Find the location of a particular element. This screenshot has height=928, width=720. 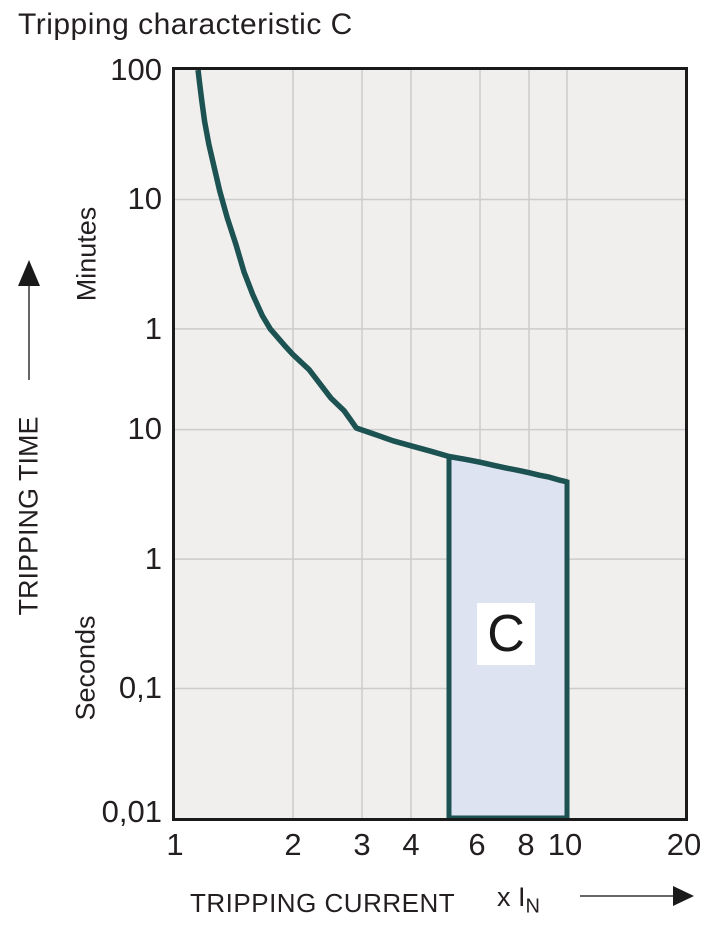

x-unit-subscript: N is located at coordinates (532, 906).